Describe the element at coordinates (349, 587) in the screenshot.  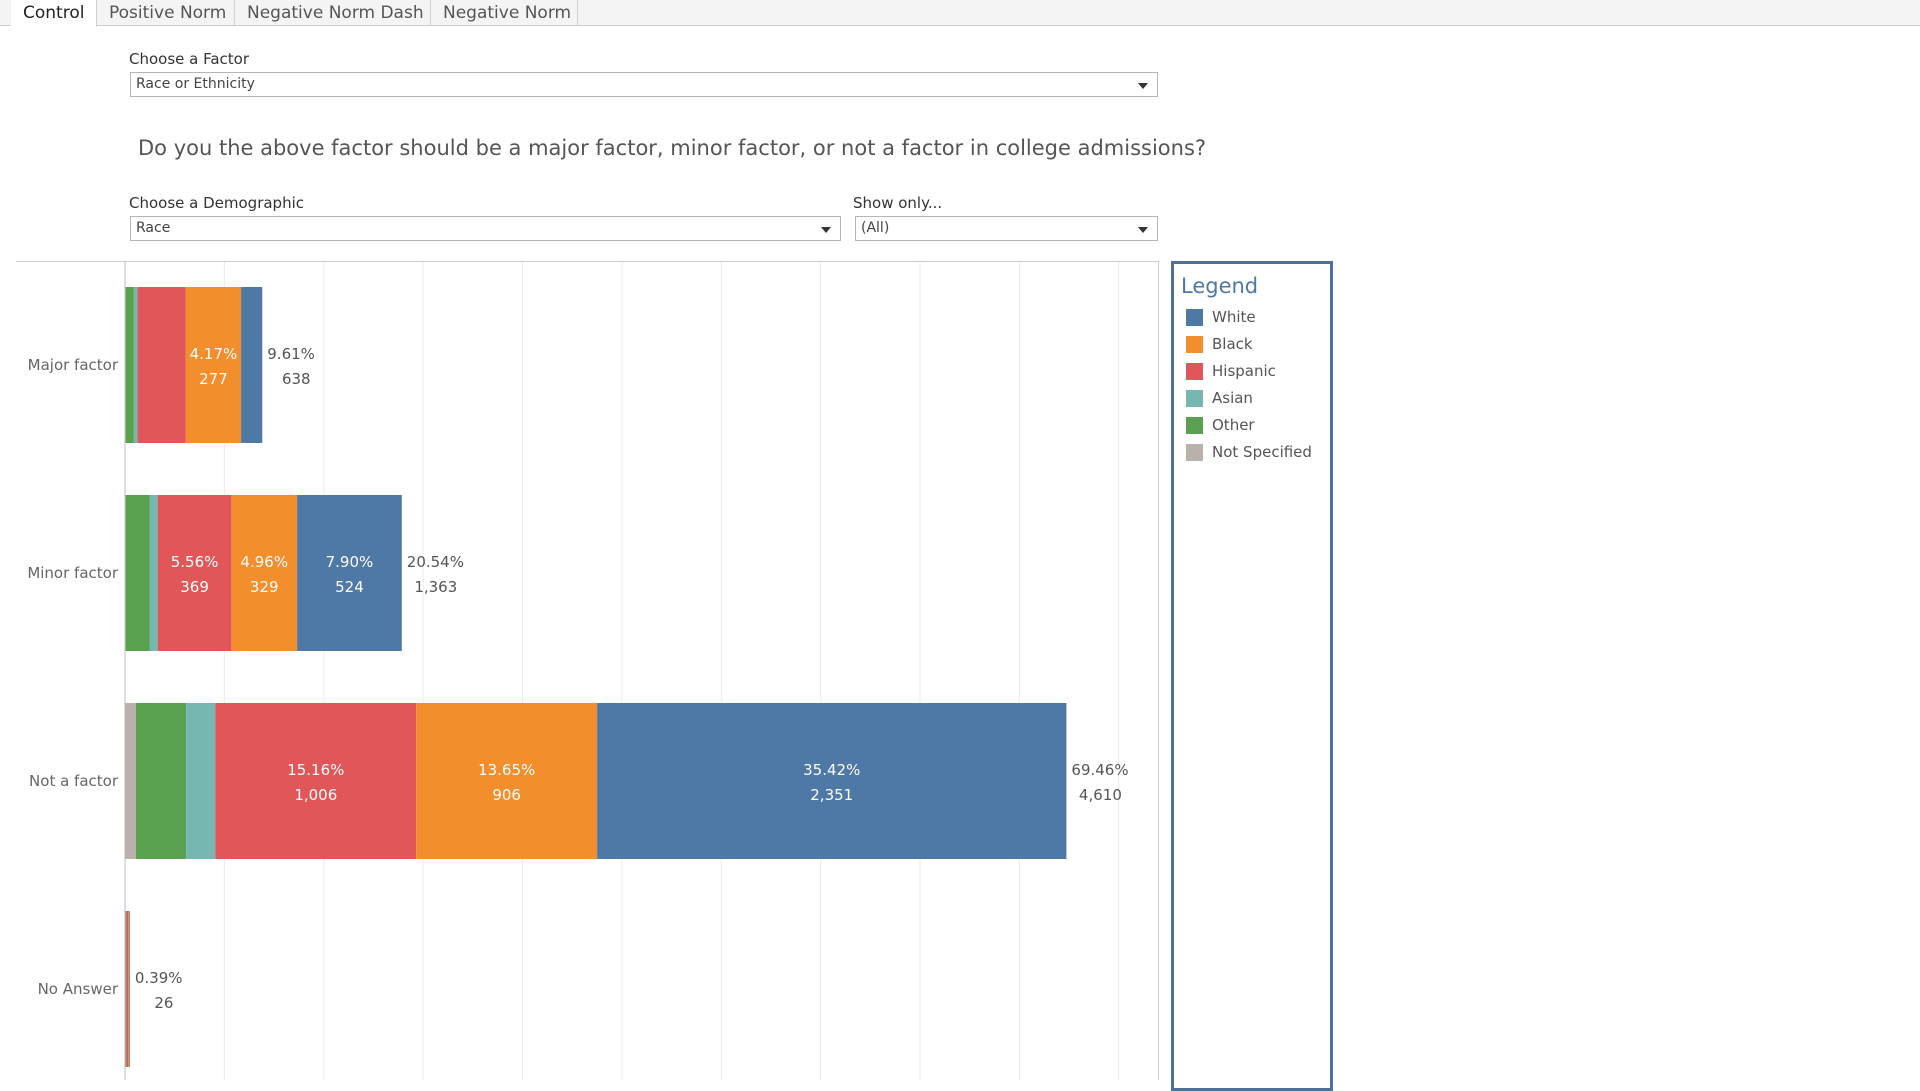
I see `segment-count-label: 524` at that location.